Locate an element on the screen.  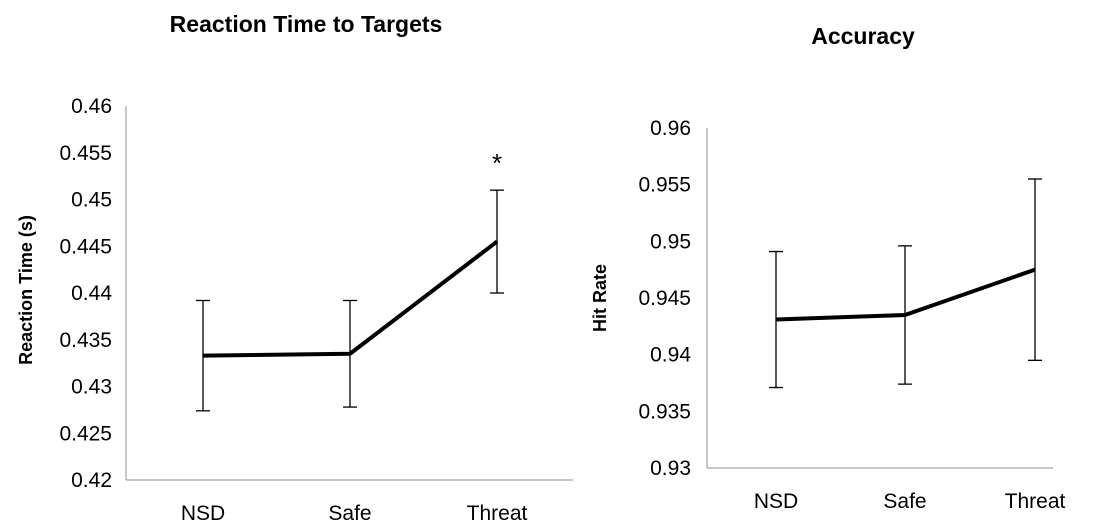
y-tick-label: 0.46 is located at coordinates (91, 106).